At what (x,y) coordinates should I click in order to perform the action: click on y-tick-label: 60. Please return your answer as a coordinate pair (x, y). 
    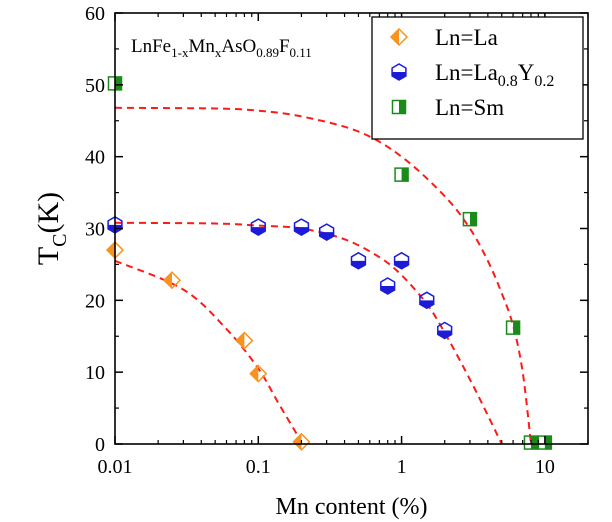
    Looking at the image, I should click on (95, 14).